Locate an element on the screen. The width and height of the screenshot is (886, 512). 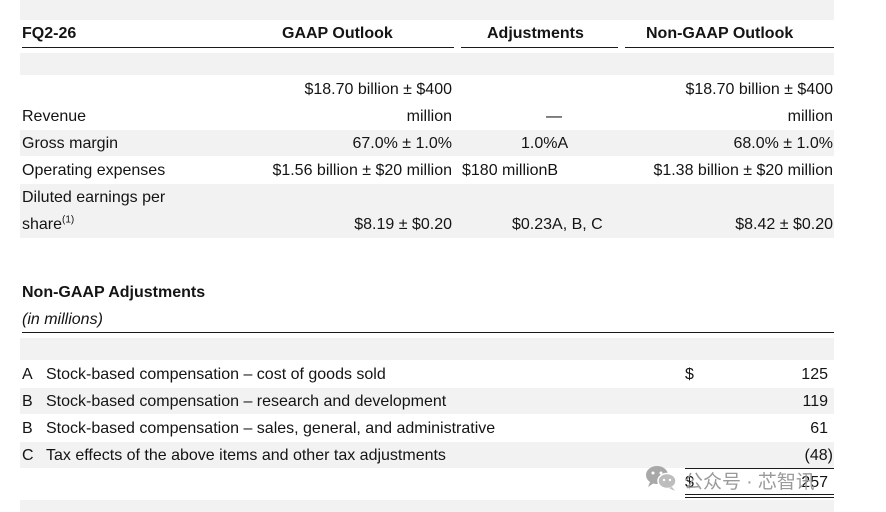
header-rule-adjustments is located at coordinates (539, 47).